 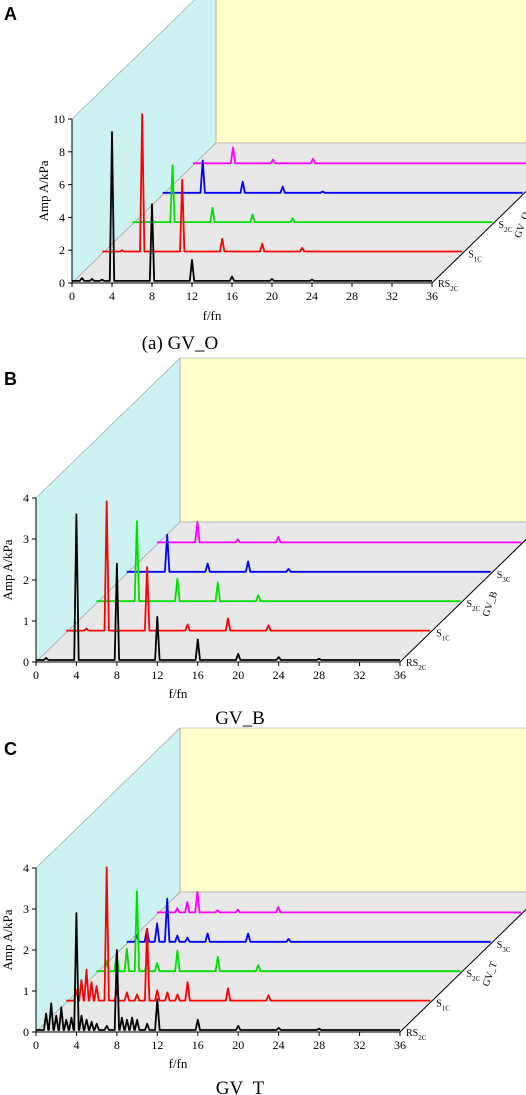 I want to click on depth-axis-label: GV_T, so click(x=490, y=974).